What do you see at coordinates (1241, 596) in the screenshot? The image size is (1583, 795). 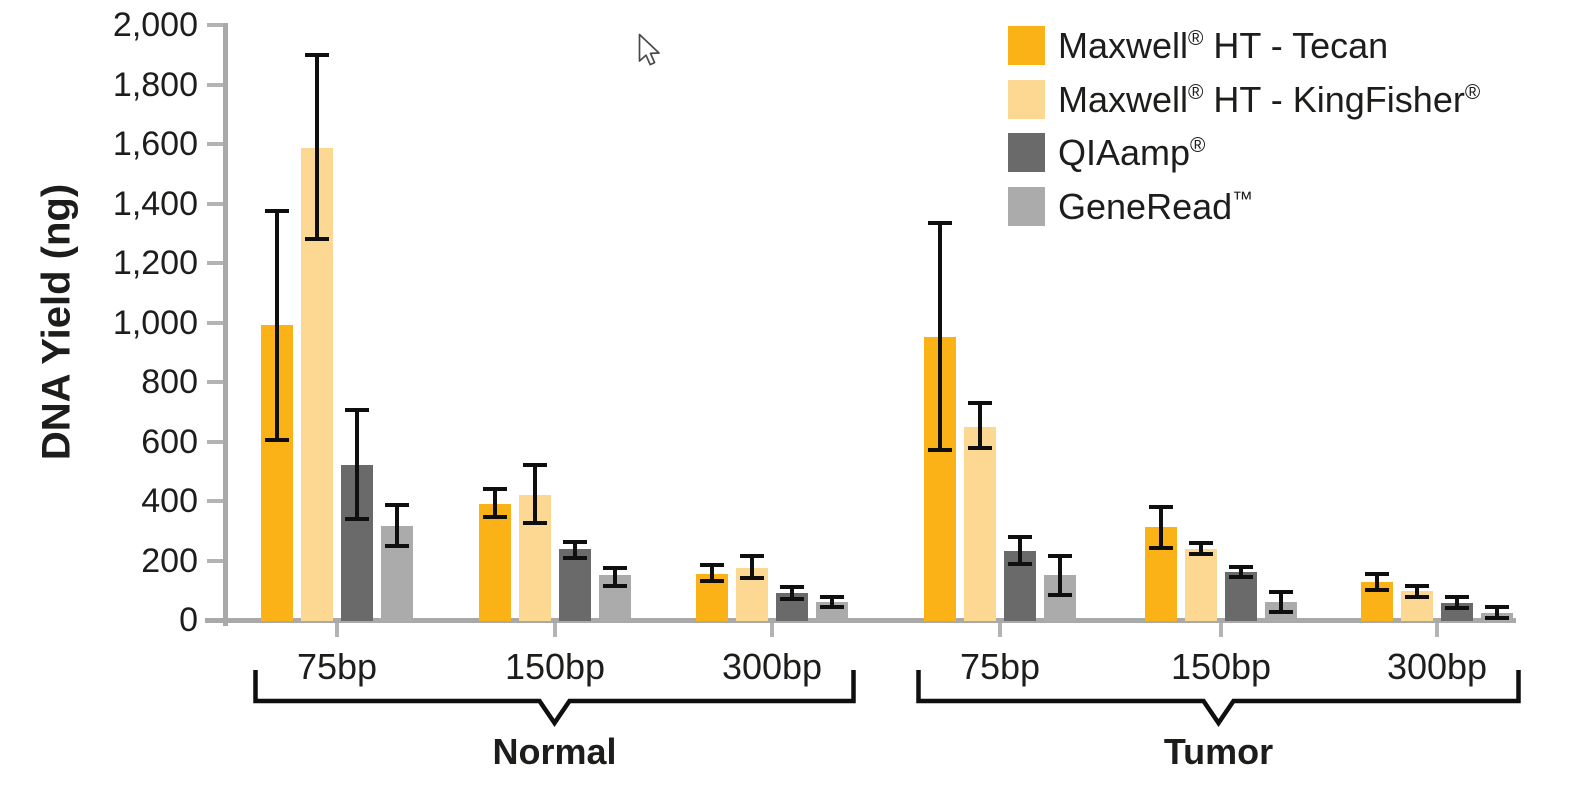 I see `bar-3-tumor-150bp` at bounding box center [1241, 596].